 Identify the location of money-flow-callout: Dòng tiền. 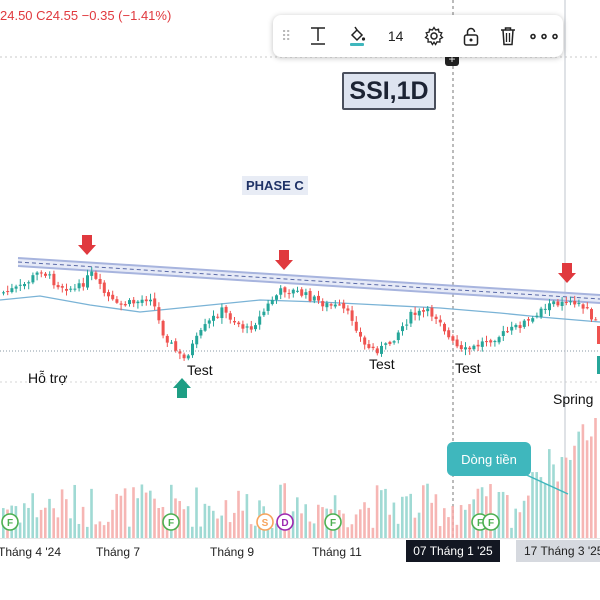
(489, 459).